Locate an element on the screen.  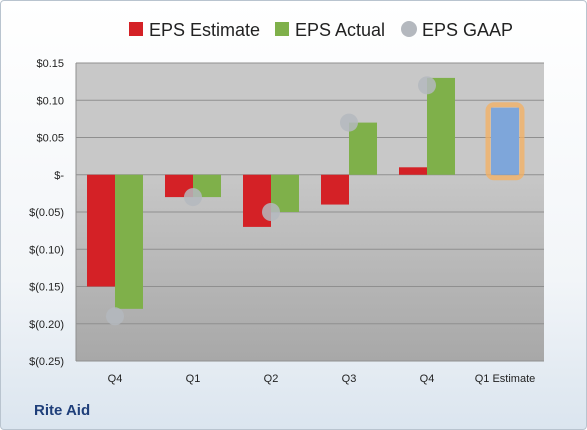
x-tick-label: Q1 Estimate is located at coordinates (505, 379).